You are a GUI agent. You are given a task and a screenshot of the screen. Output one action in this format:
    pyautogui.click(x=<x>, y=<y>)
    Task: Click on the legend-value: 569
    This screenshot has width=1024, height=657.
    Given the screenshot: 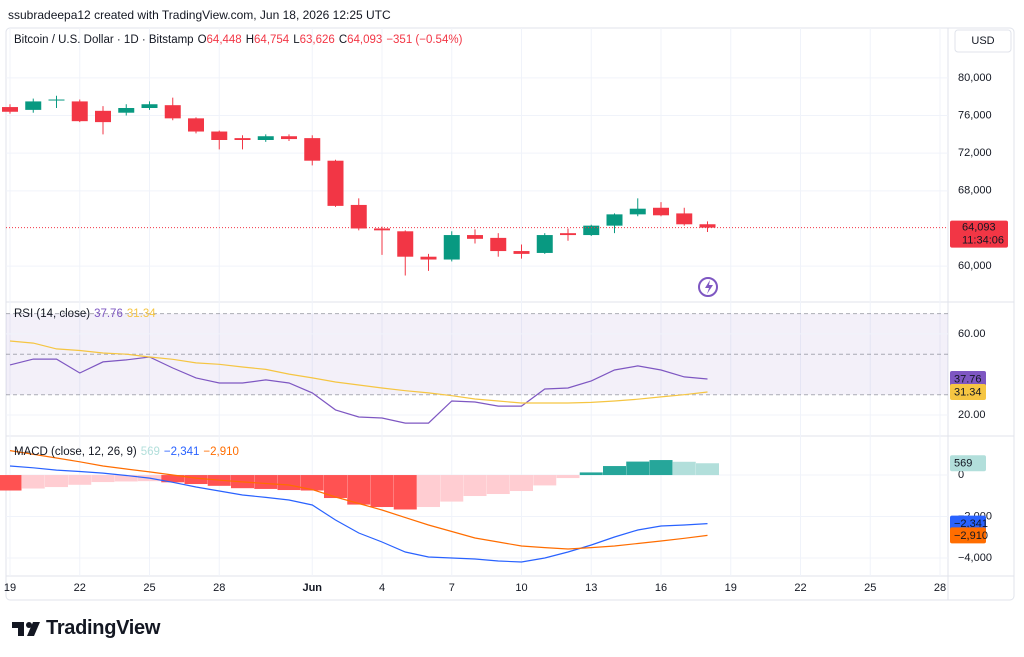 What is the action you would take?
    pyautogui.click(x=150, y=452)
    